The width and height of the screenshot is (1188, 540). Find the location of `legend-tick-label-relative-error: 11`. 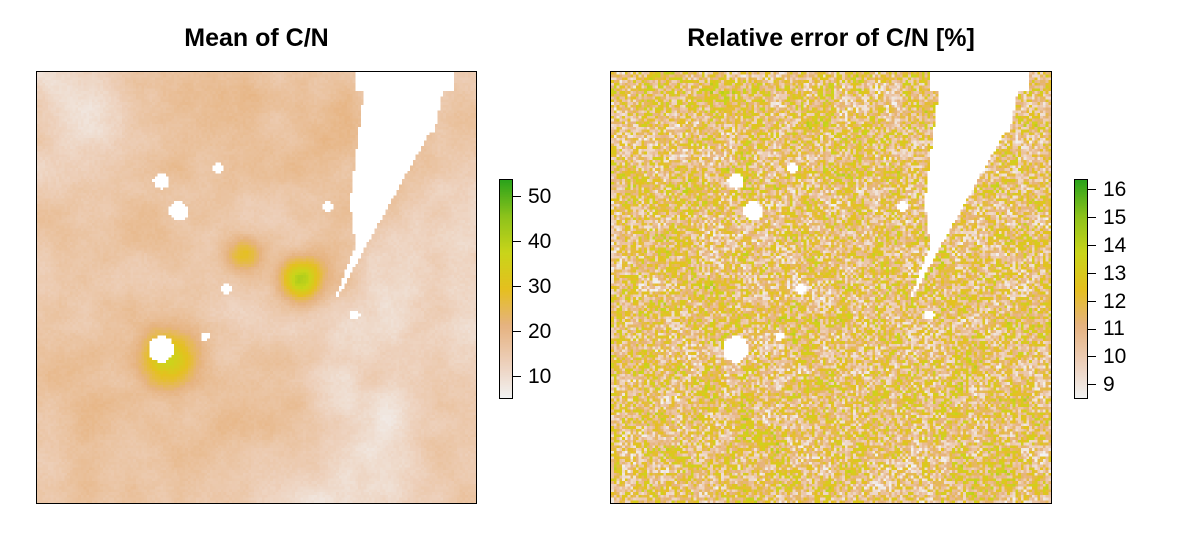

legend-tick-label-relative-error: 11 is located at coordinates (1114, 329).